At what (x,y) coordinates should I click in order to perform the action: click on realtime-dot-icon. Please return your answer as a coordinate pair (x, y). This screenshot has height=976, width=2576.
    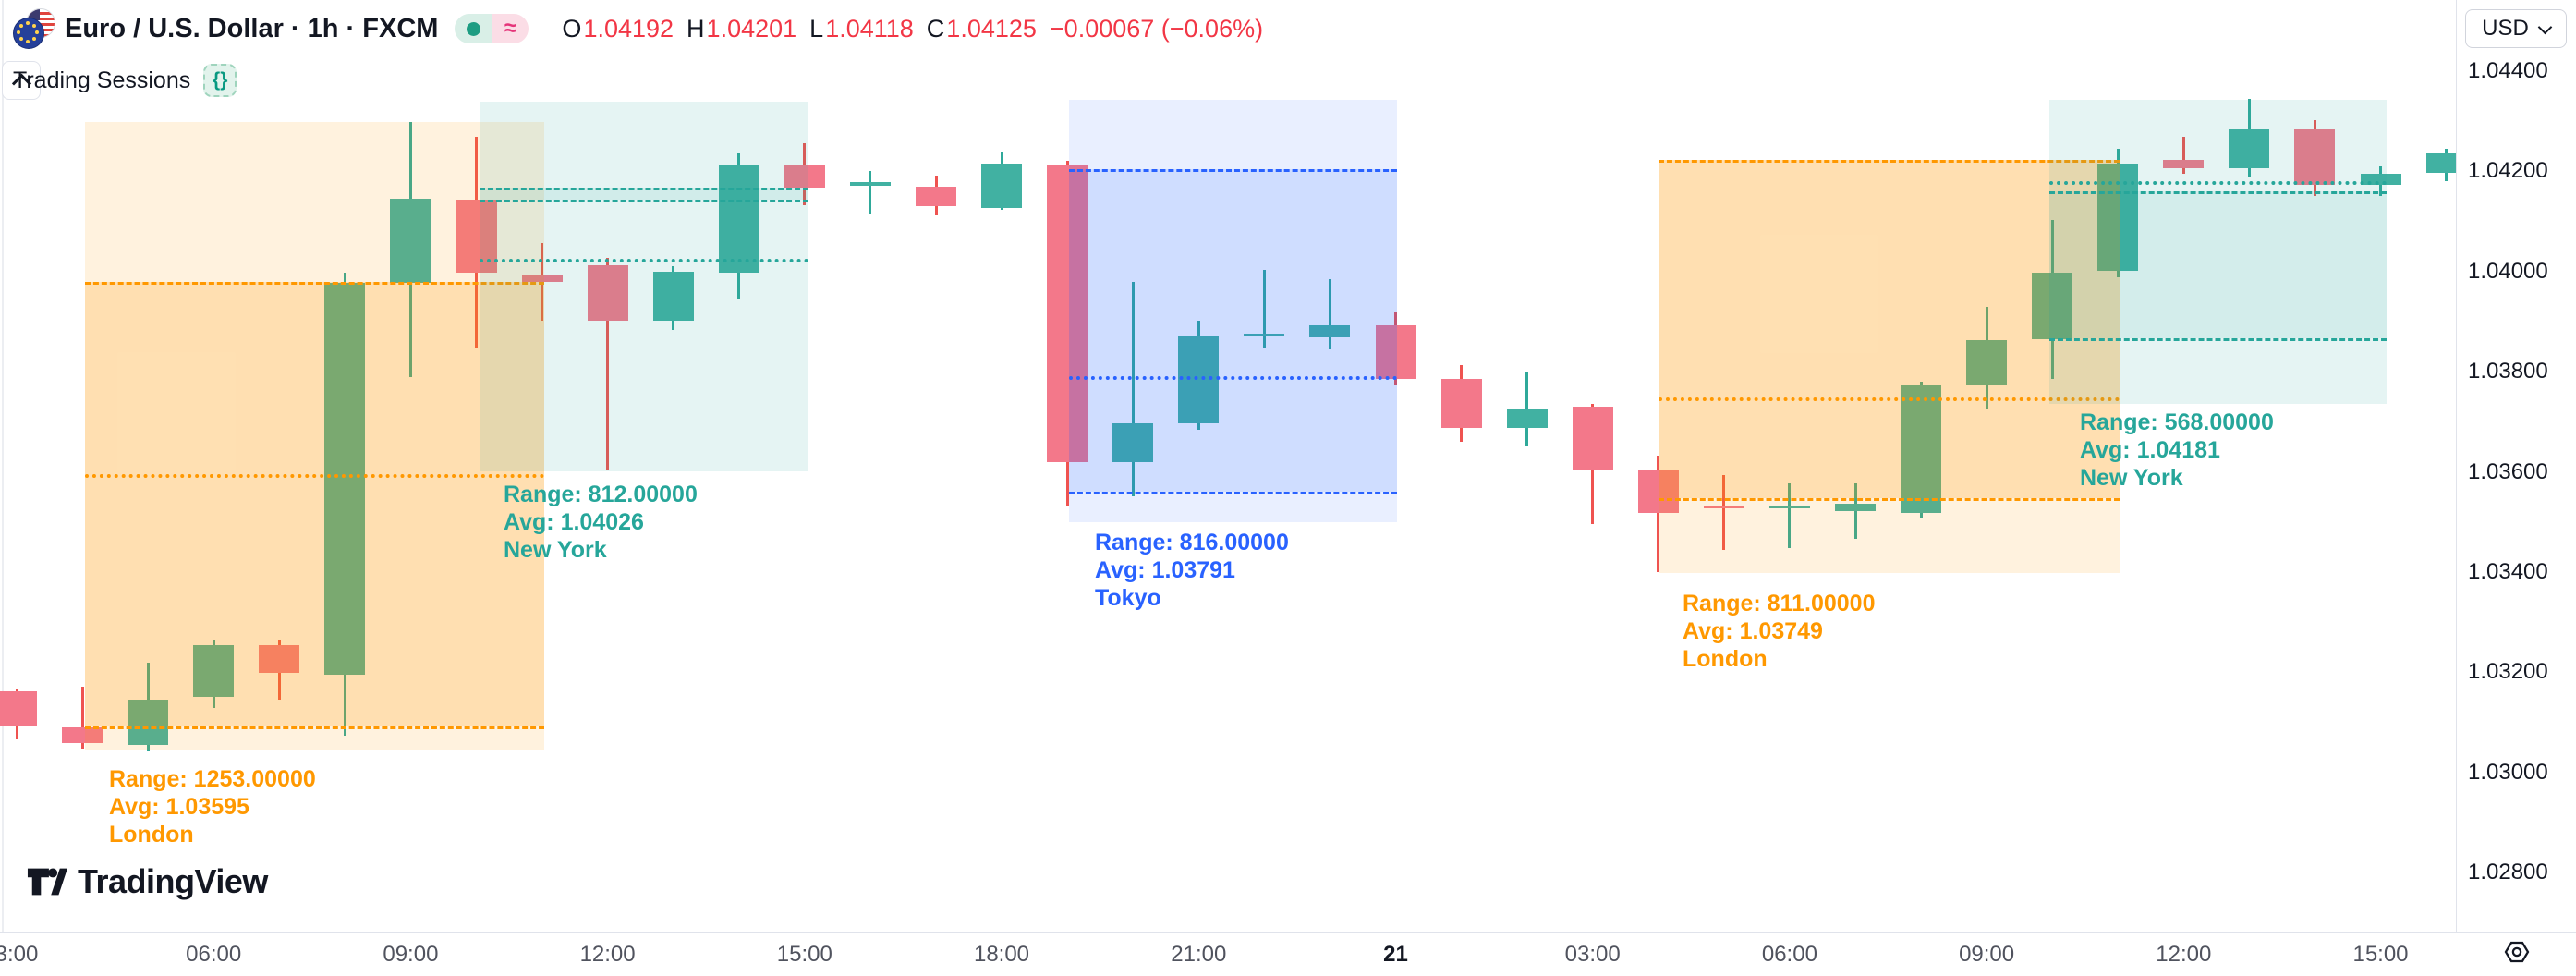
    Looking at the image, I should click on (473, 28).